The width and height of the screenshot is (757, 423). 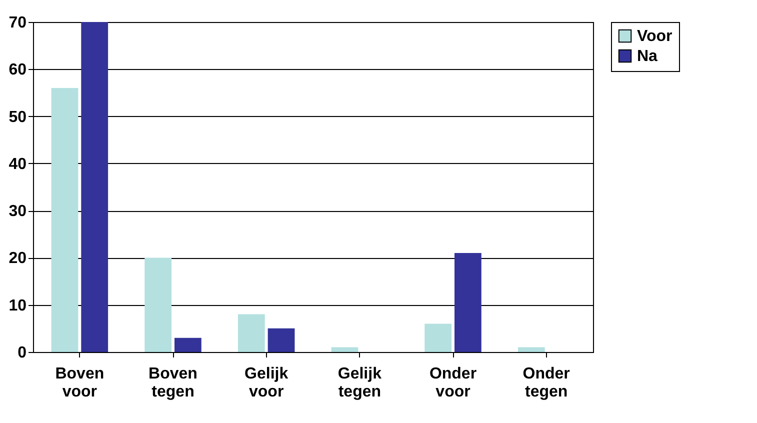 I want to click on y-tick-label: 70, so click(x=17, y=23).